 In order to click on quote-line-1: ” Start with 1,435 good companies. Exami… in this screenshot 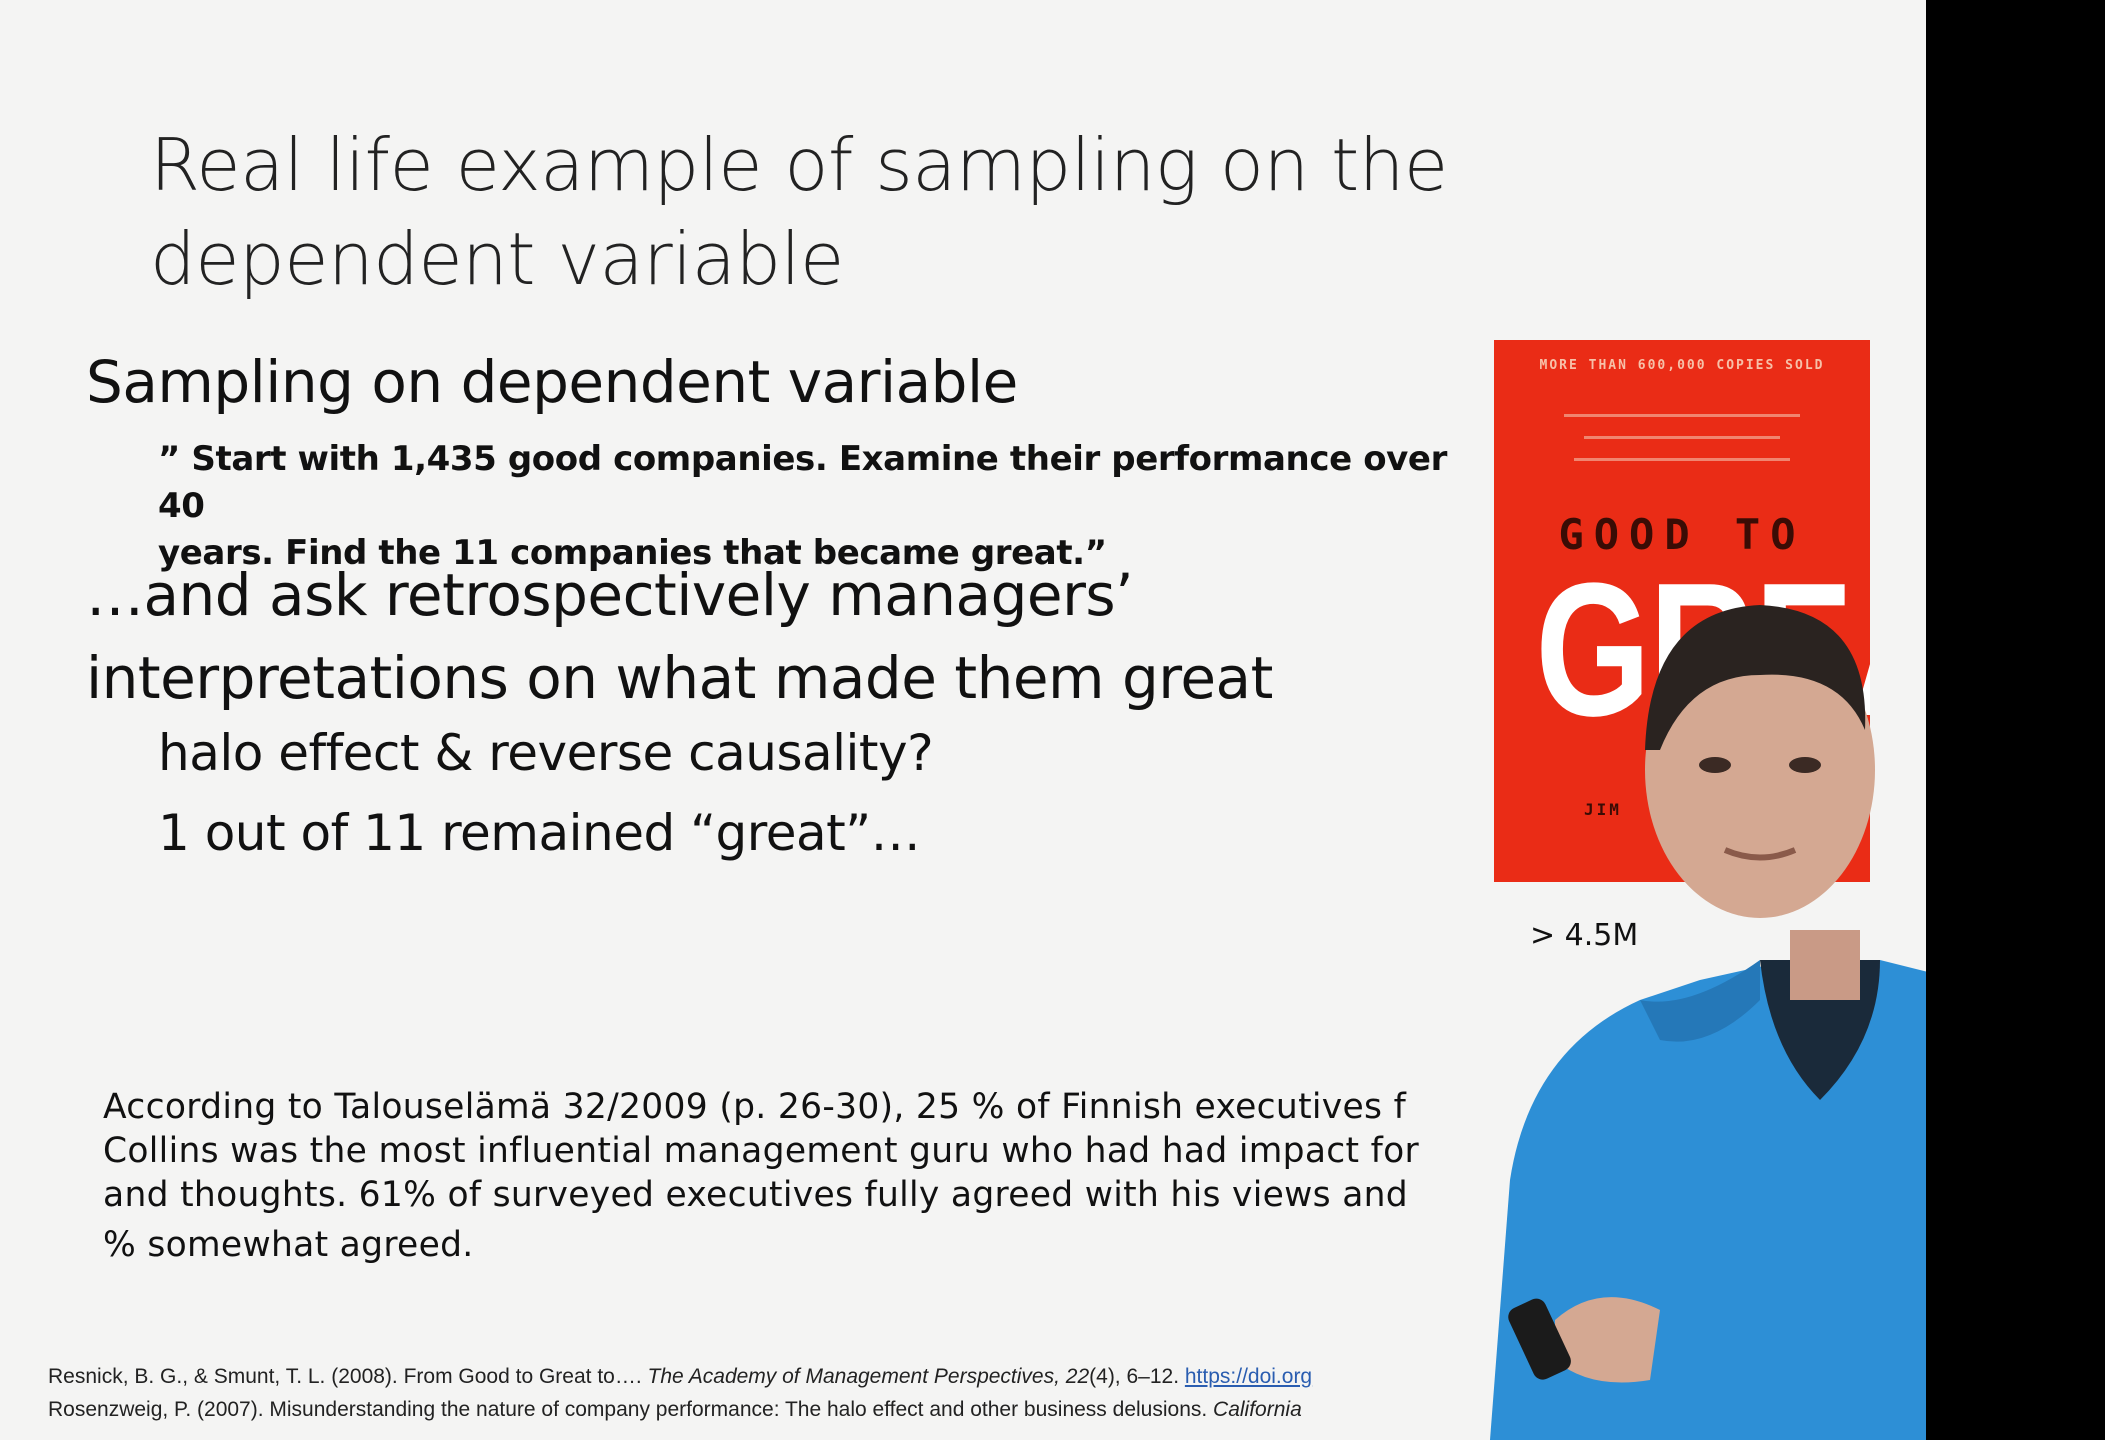, I will do `click(802, 482)`.